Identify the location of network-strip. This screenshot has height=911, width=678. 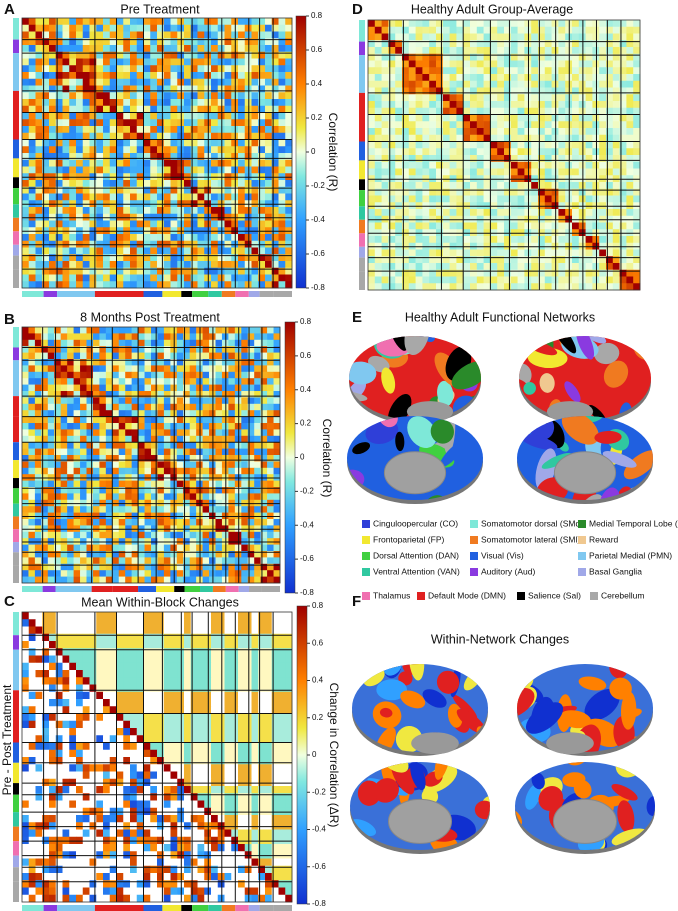
(16, 72).